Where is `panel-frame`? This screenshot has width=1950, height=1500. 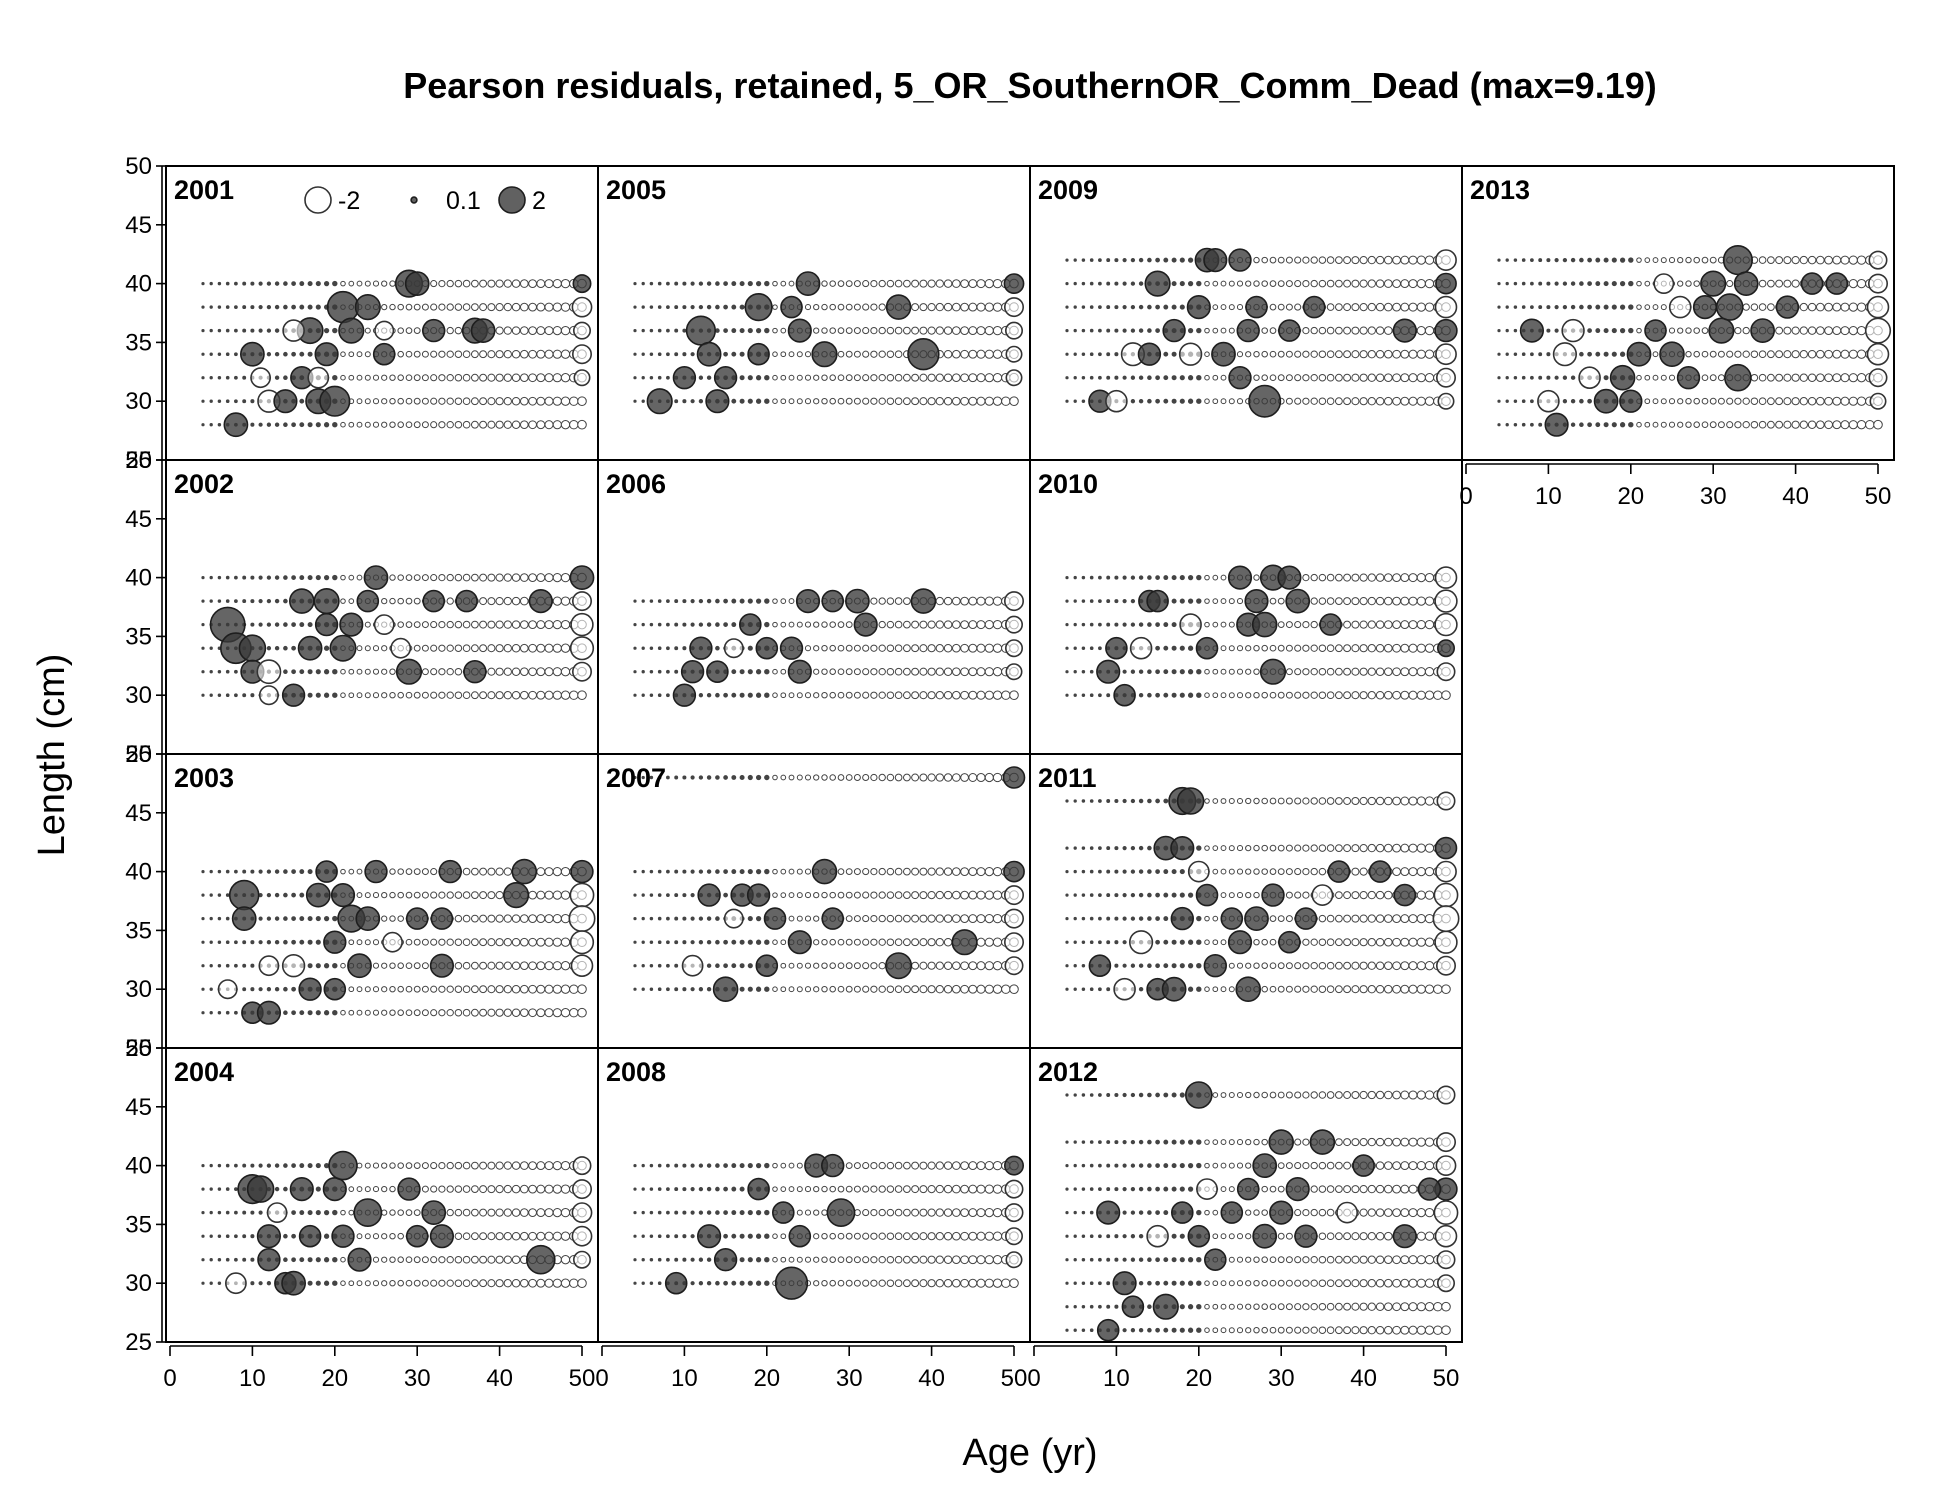
panel-frame is located at coordinates (382, 1195).